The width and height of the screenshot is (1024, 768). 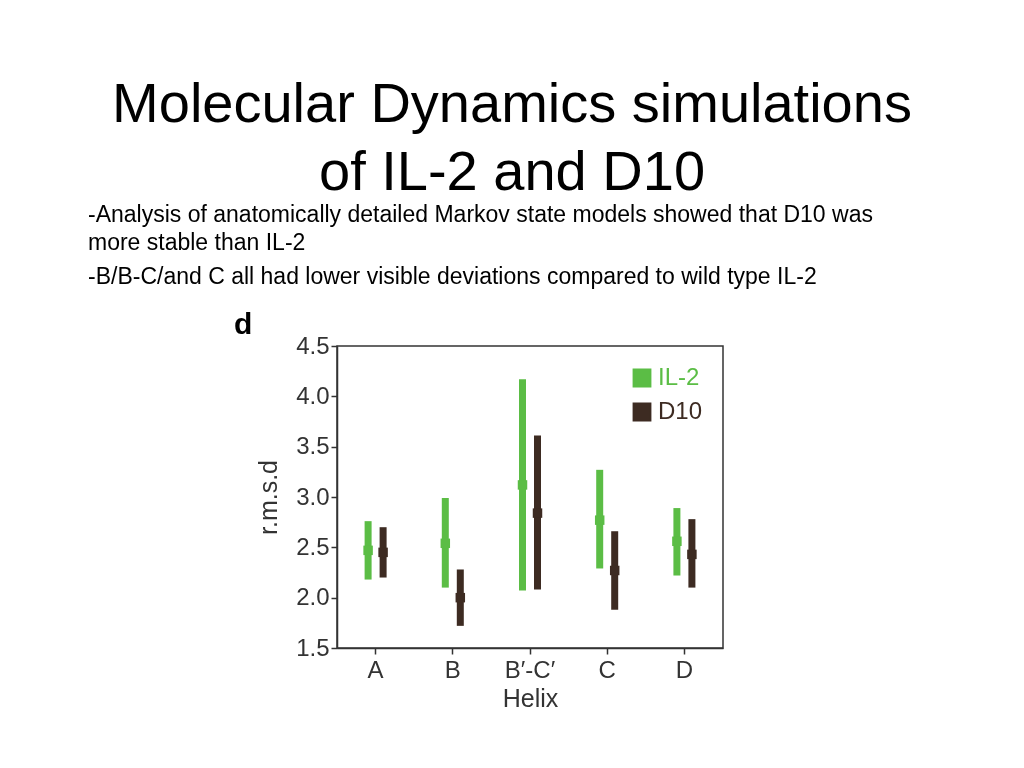 I want to click on y-tick-label: 3.5, so click(x=313, y=446).